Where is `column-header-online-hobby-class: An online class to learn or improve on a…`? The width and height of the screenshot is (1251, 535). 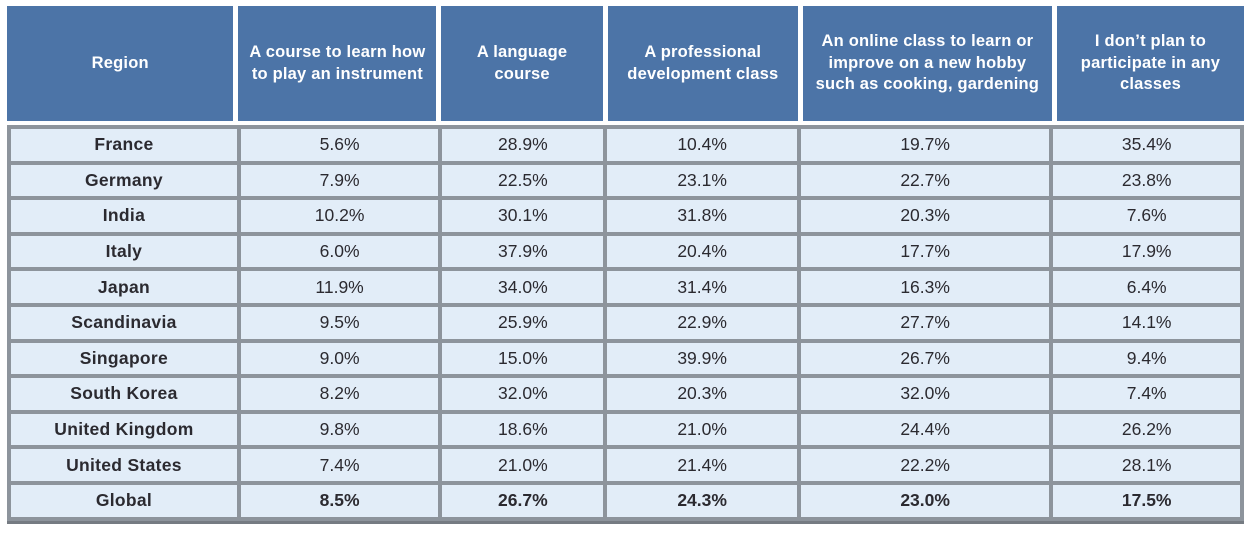
column-header-online-hobby-class: An online class to learn or improve on a… is located at coordinates (927, 63).